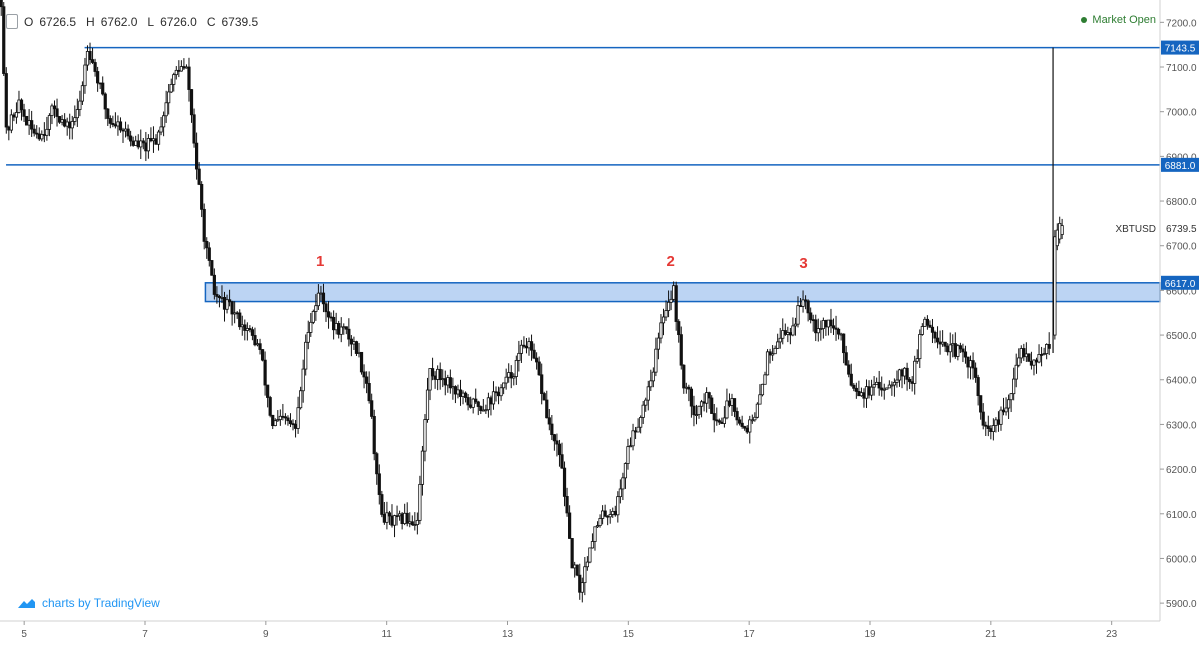 This screenshot has height=649, width=1200. Describe the element at coordinates (1181, 336) in the screenshot. I see `y-tick-label: 6500.0` at that location.